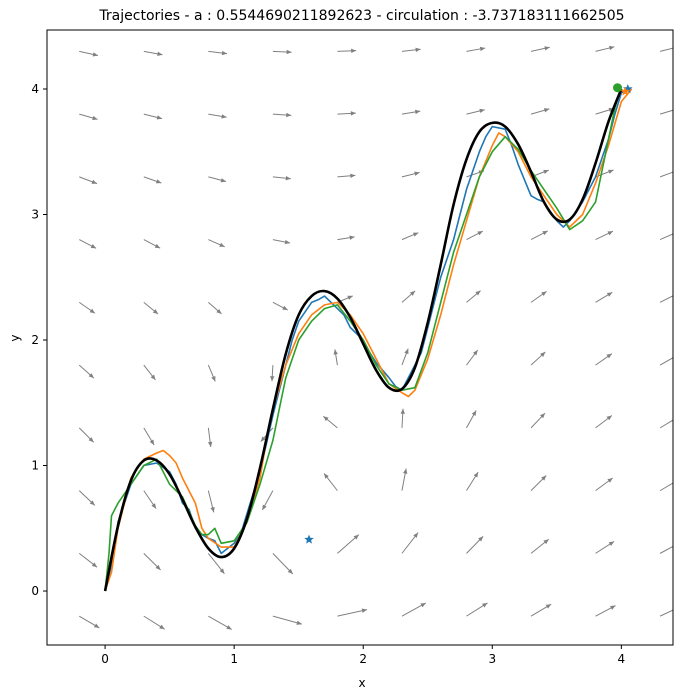 This screenshot has width=685, height=699. What do you see at coordinates (363, 659) in the screenshot?
I see `x-tick-label: 2` at bounding box center [363, 659].